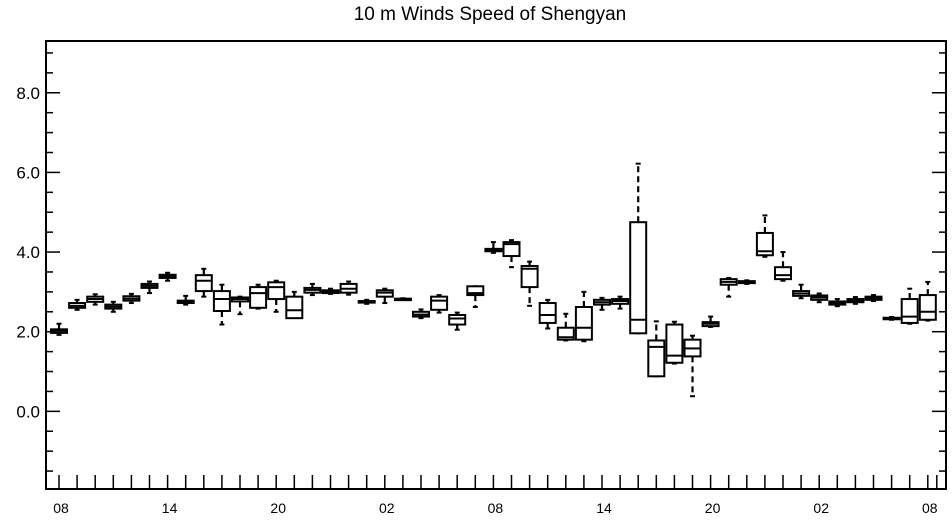 The width and height of the screenshot is (952, 520). What do you see at coordinates (490, 14) in the screenshot?
I see `chart-title: 10 m Winds Speed of Shengyan` at bounding box center [490, 14].